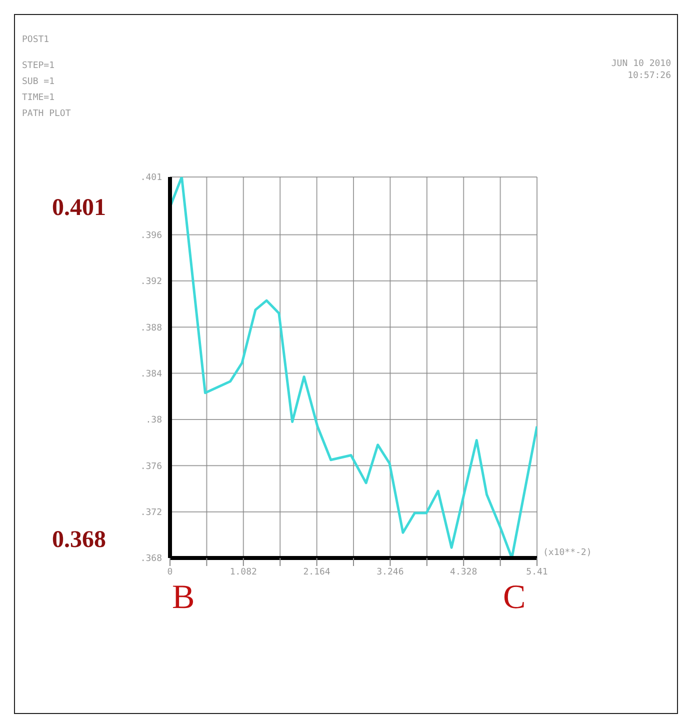  What do you see at coordinates (567, 553) in the screenshot?
I see `x-axis-title: (x10**-2)` at bounding box center [567, 553].